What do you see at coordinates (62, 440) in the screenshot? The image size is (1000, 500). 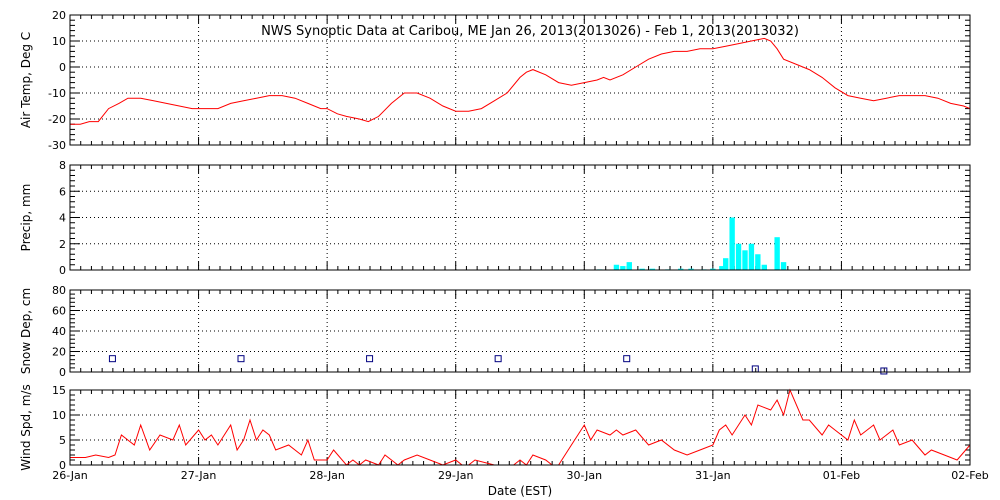 I see `wind-speed-ytick-label: 5` at bounding box center [62, 440].